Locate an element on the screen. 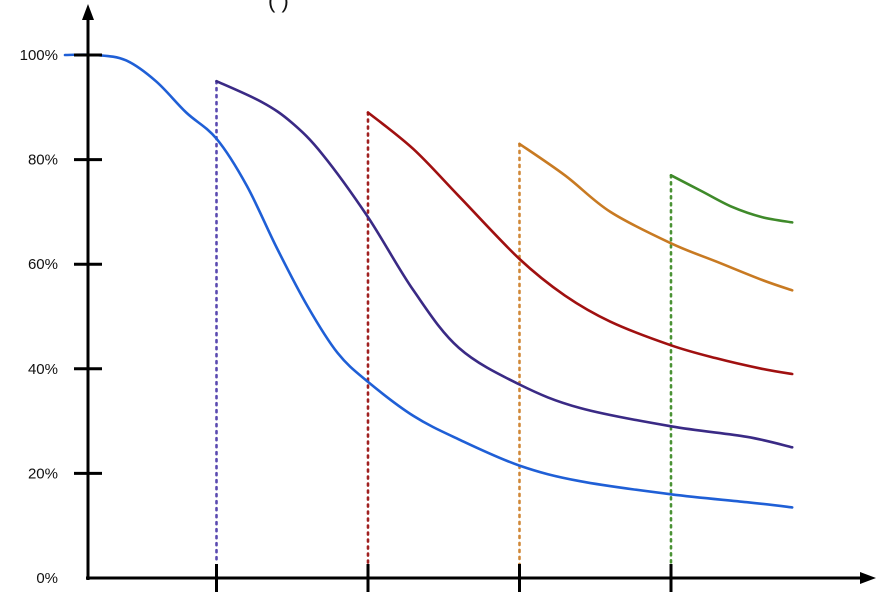 Image resolution: width=892 pixels, height=604 pixels. y-tick-label: 0% is located at coordinates (47, 578).